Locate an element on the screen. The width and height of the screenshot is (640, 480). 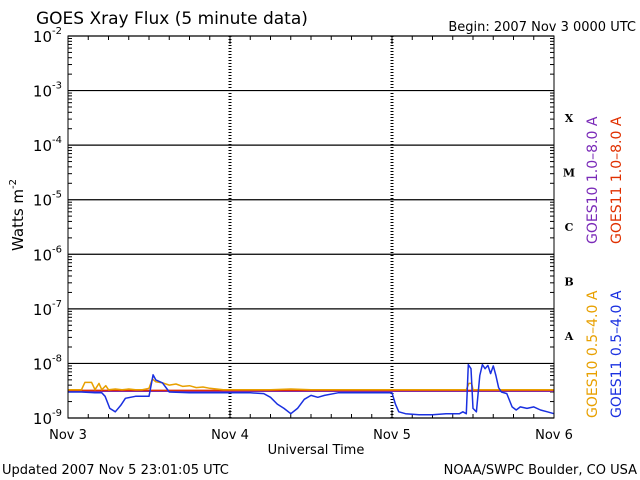
y-tick-exponent: -4 is located at coordinates (57, 140).